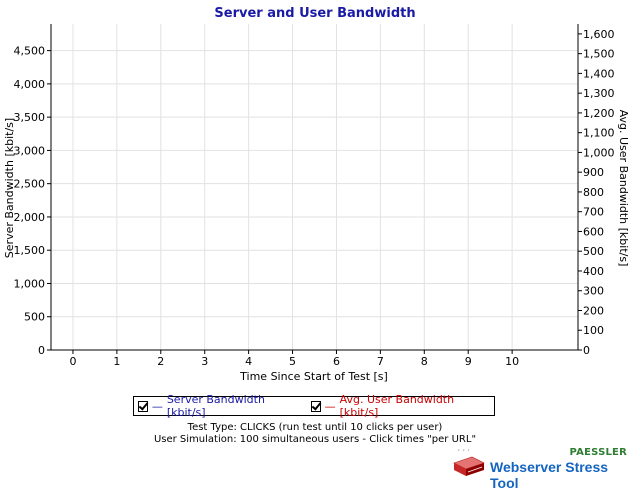  Describe the element at coordinates (313, 376) in the screenshot. I see `x-axis-label: Time Since Start of Test [s]` at that location.